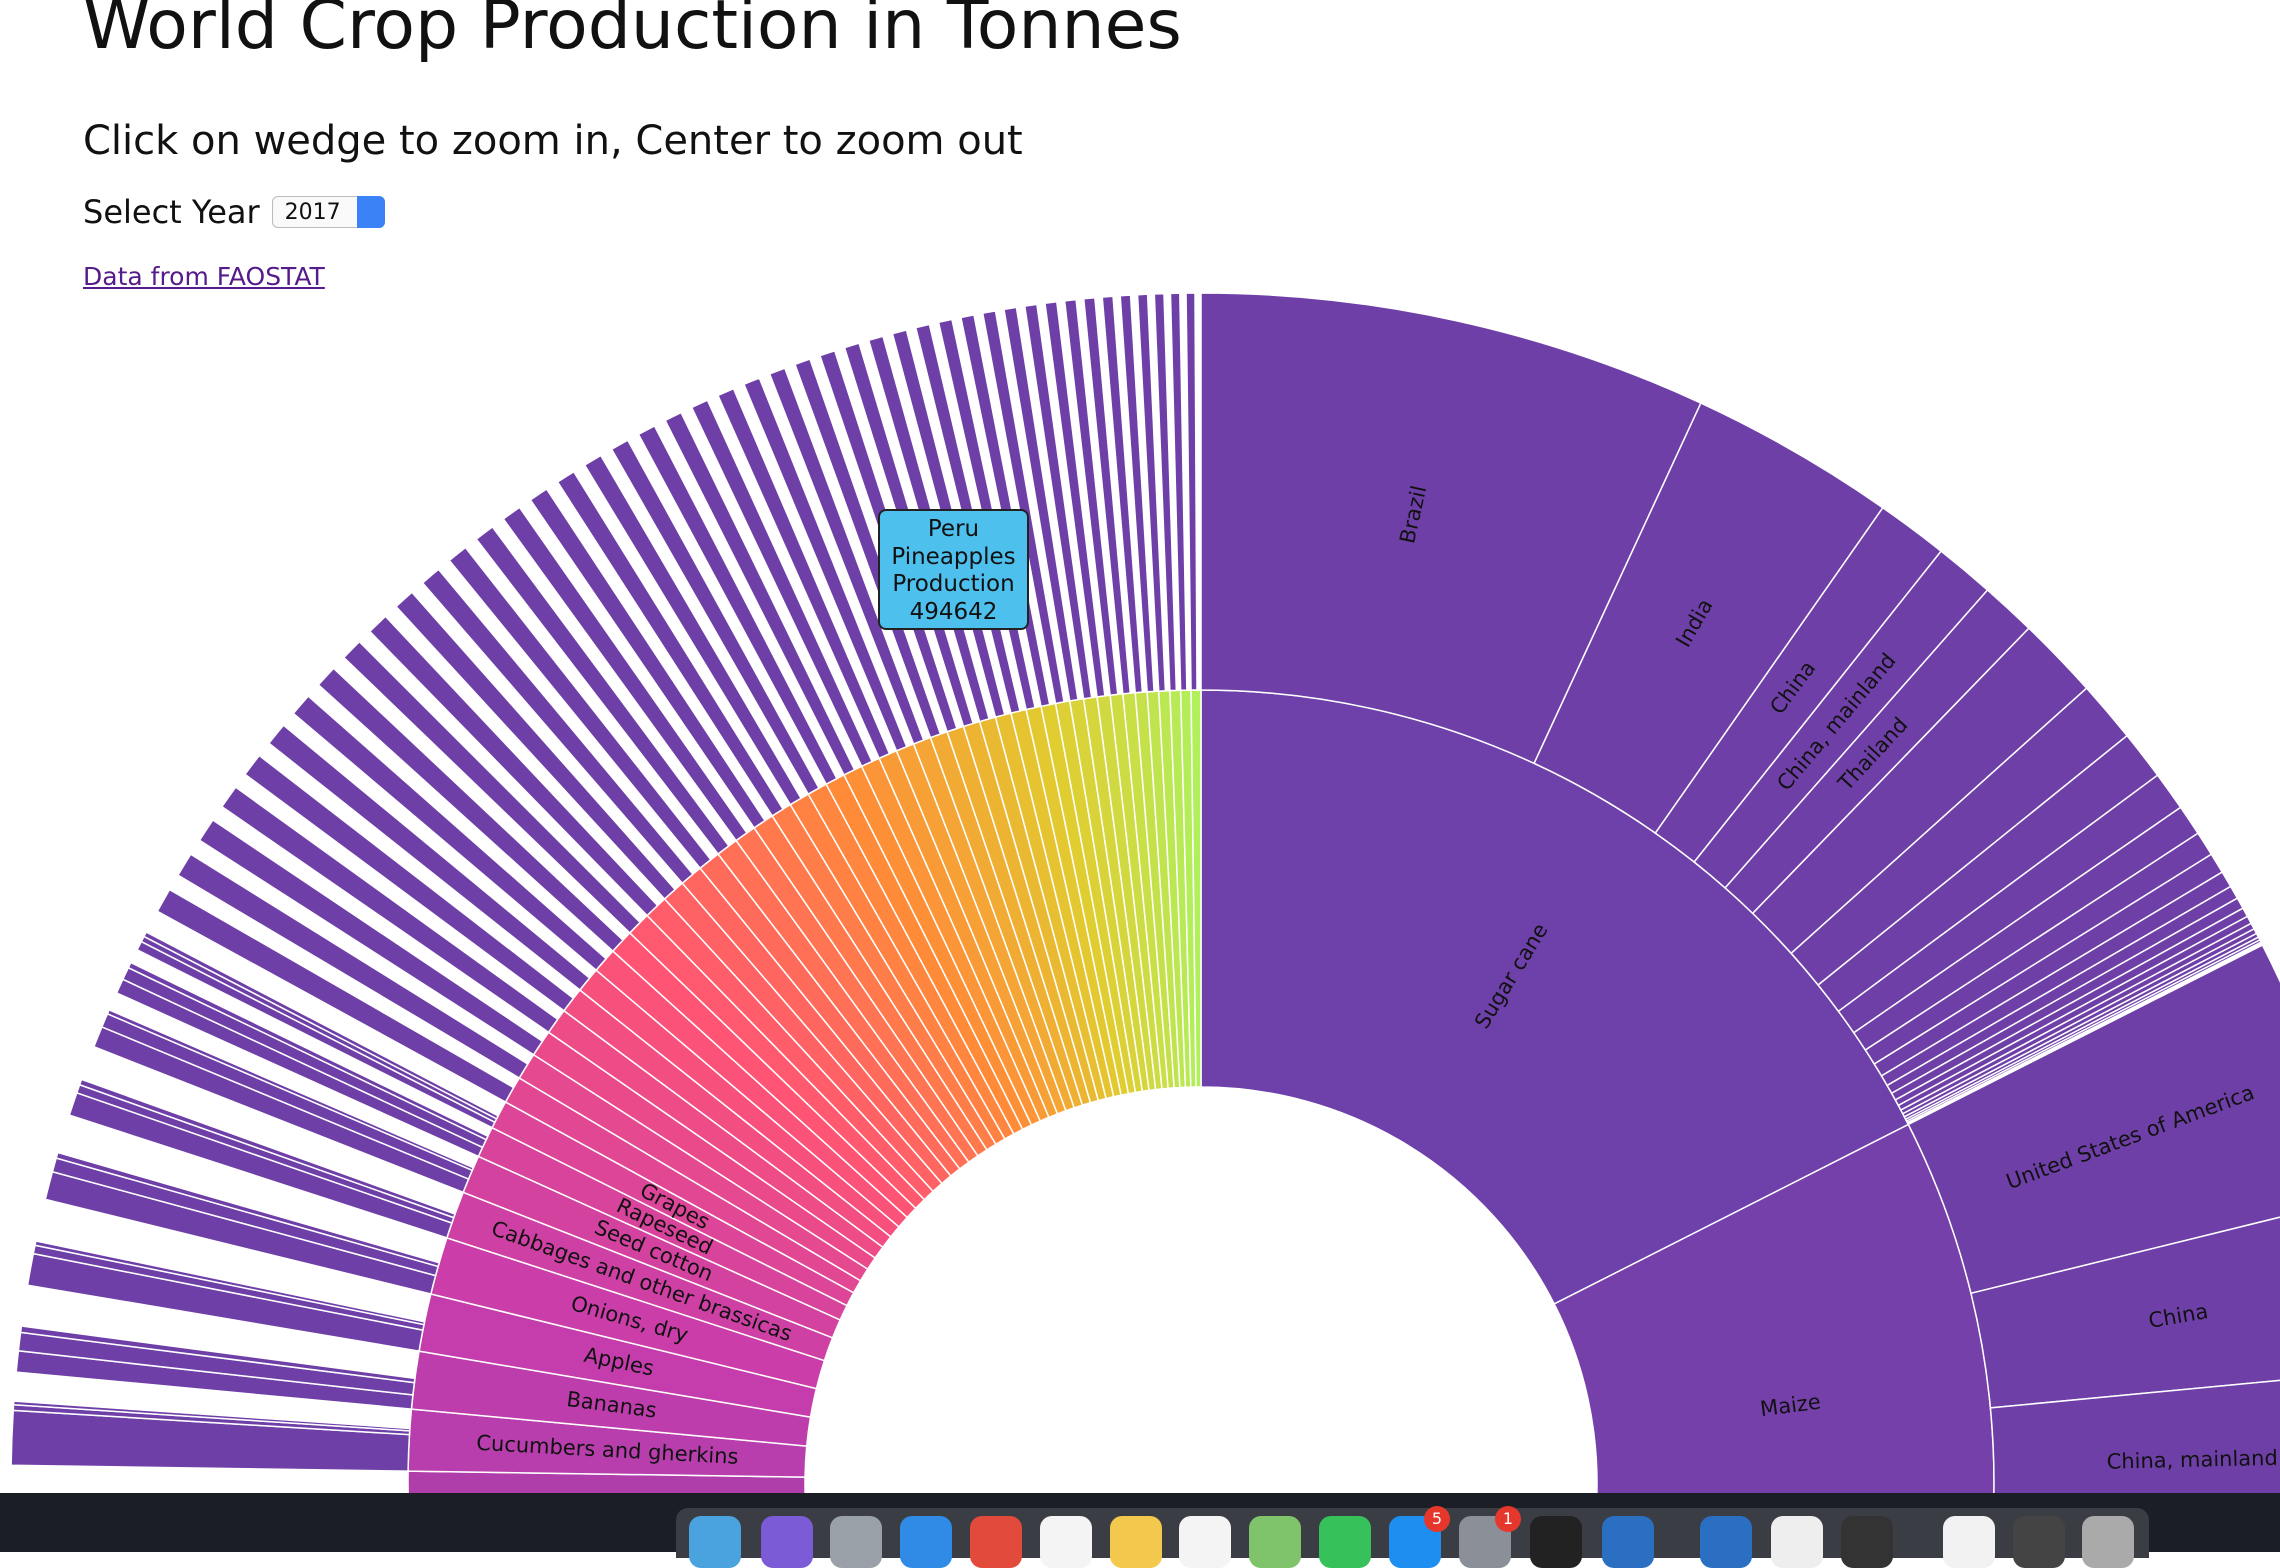  I want to click on tooltip-line: Peru, so click(953, 529).